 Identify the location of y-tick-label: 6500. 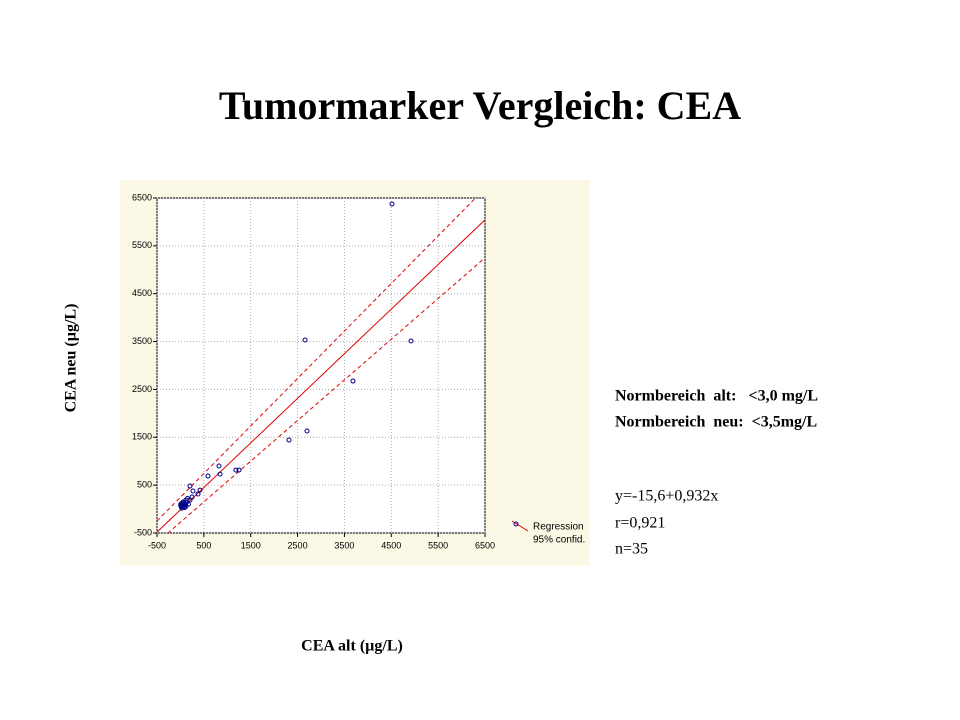
(142, 197).